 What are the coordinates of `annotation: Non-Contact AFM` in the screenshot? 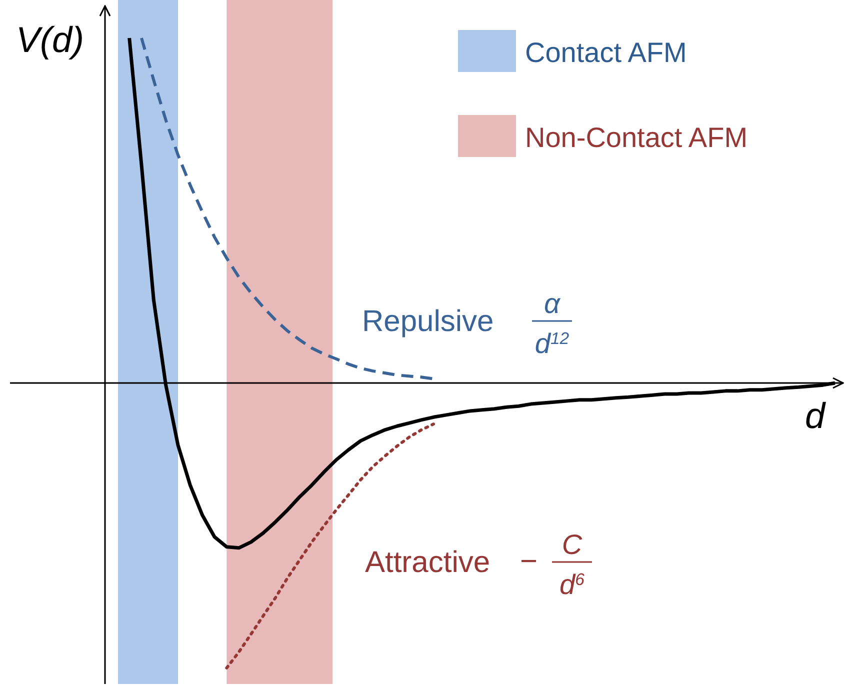 It's located at (636, 137).